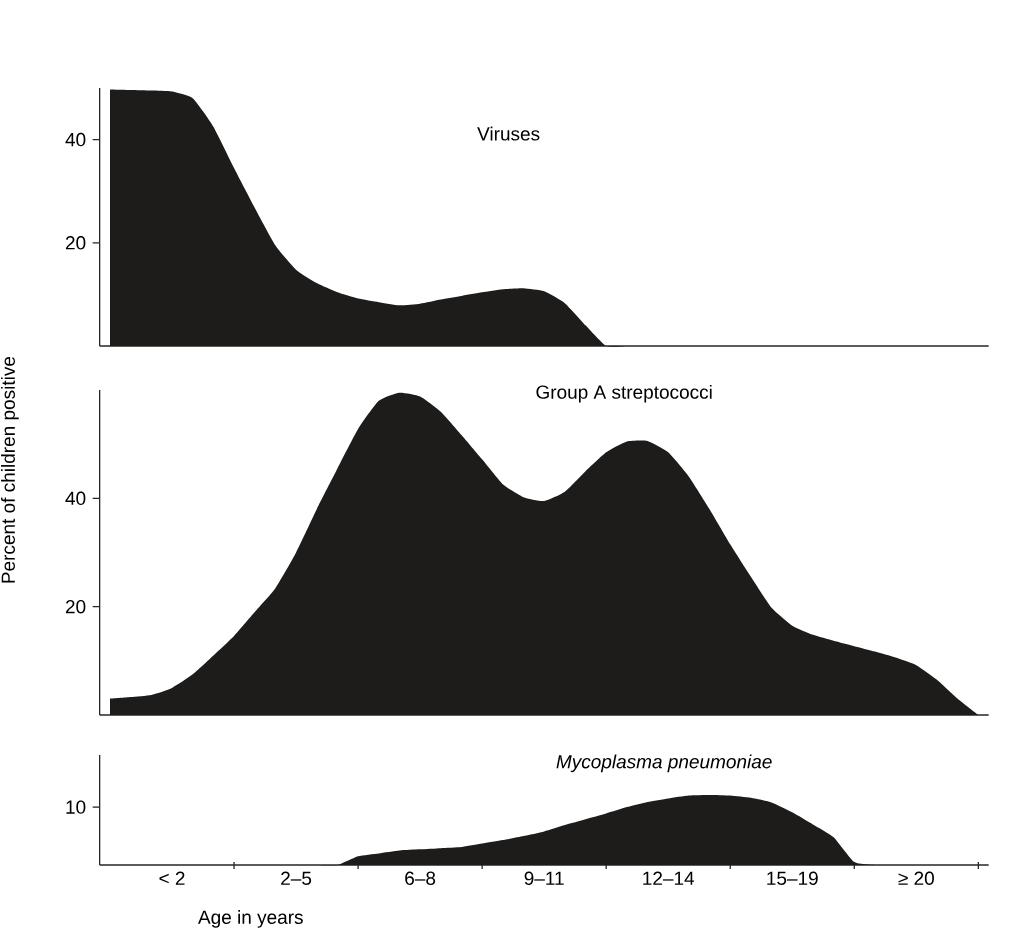 This screenshot has height=932, width=1023. I want to click on x-axis-title: Age in years, so click(250, 919).